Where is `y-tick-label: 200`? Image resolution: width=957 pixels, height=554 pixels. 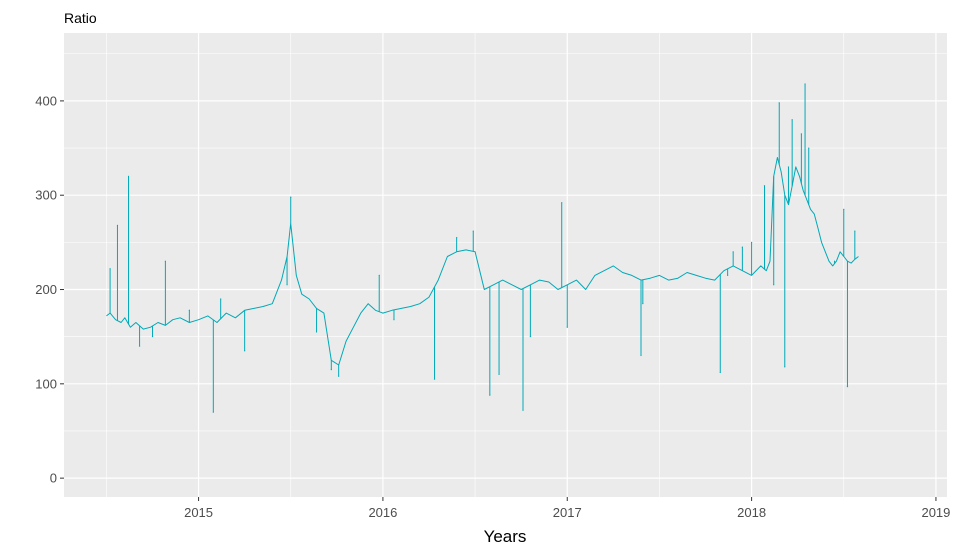 y-tick-label: 200 is located at coordinates (46, 289).